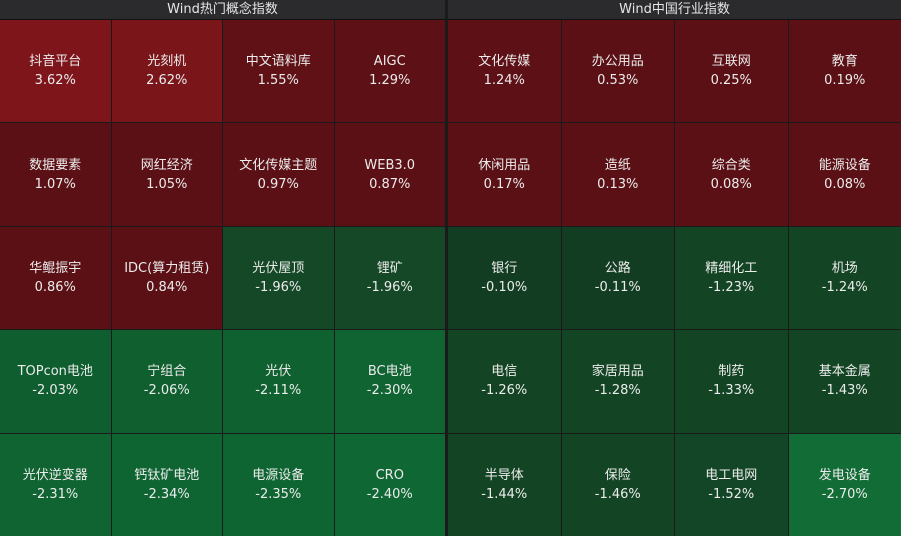 Image resolution: width=901 pixels, height=536 pixels. What do you see at coordinates (731, 71) in the screenshot?
I see `heatmap-cell: 互联网 0.25%` at bounding box center [731, 71].